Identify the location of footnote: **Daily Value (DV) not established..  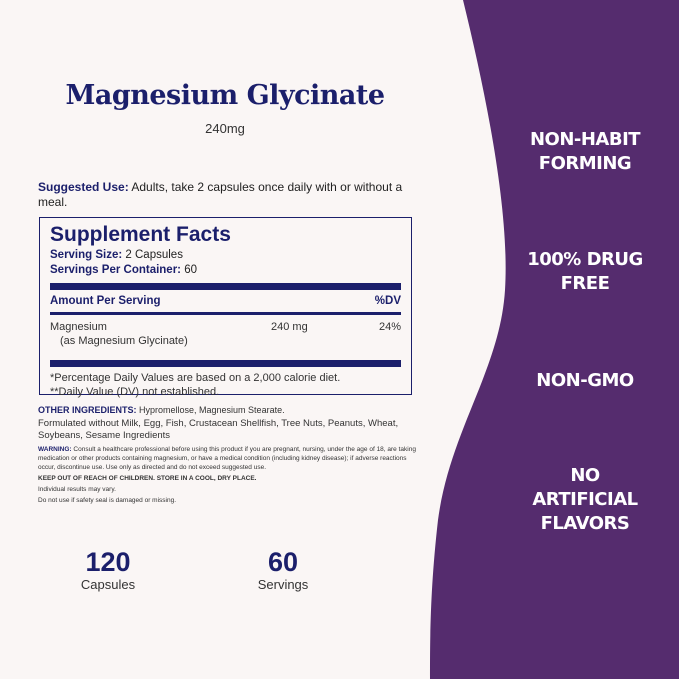
(135, 392).